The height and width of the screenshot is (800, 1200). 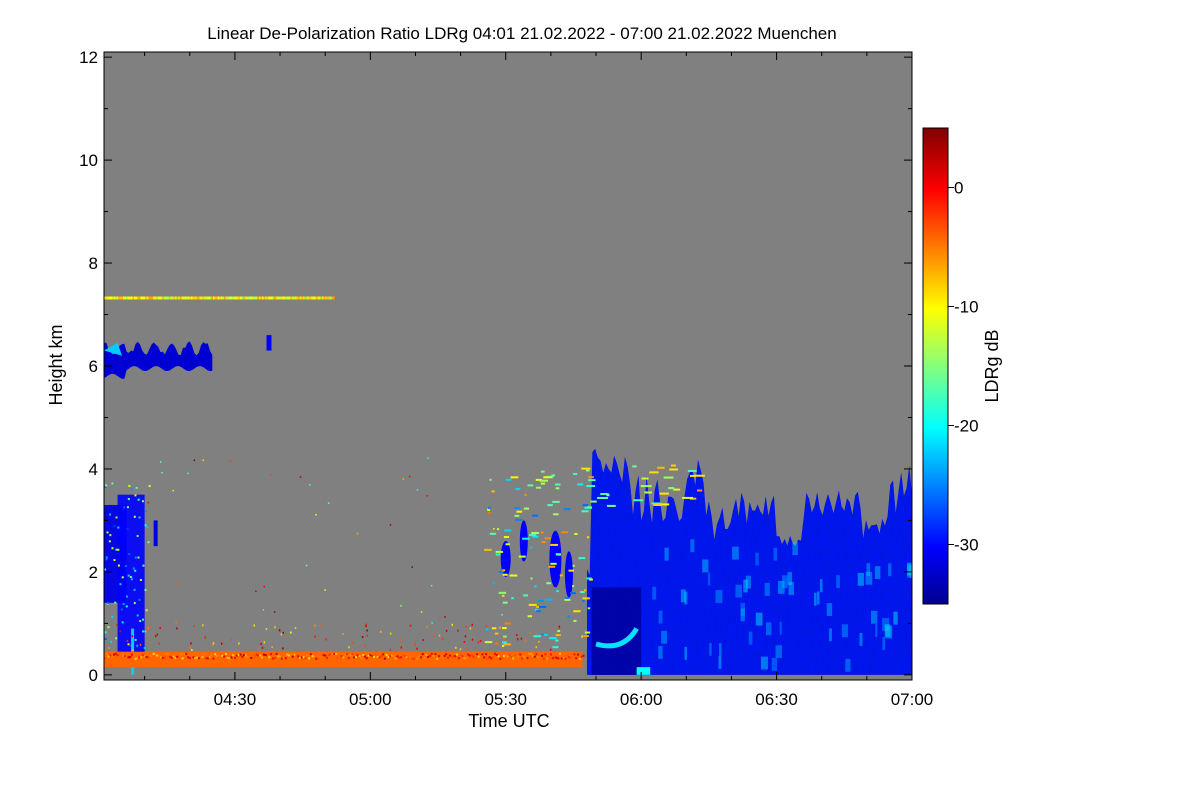 What do you see at coordinates (93, 675) in the screenshot?
I see `y-tick-label: 0` at bounding box center [93, 675].